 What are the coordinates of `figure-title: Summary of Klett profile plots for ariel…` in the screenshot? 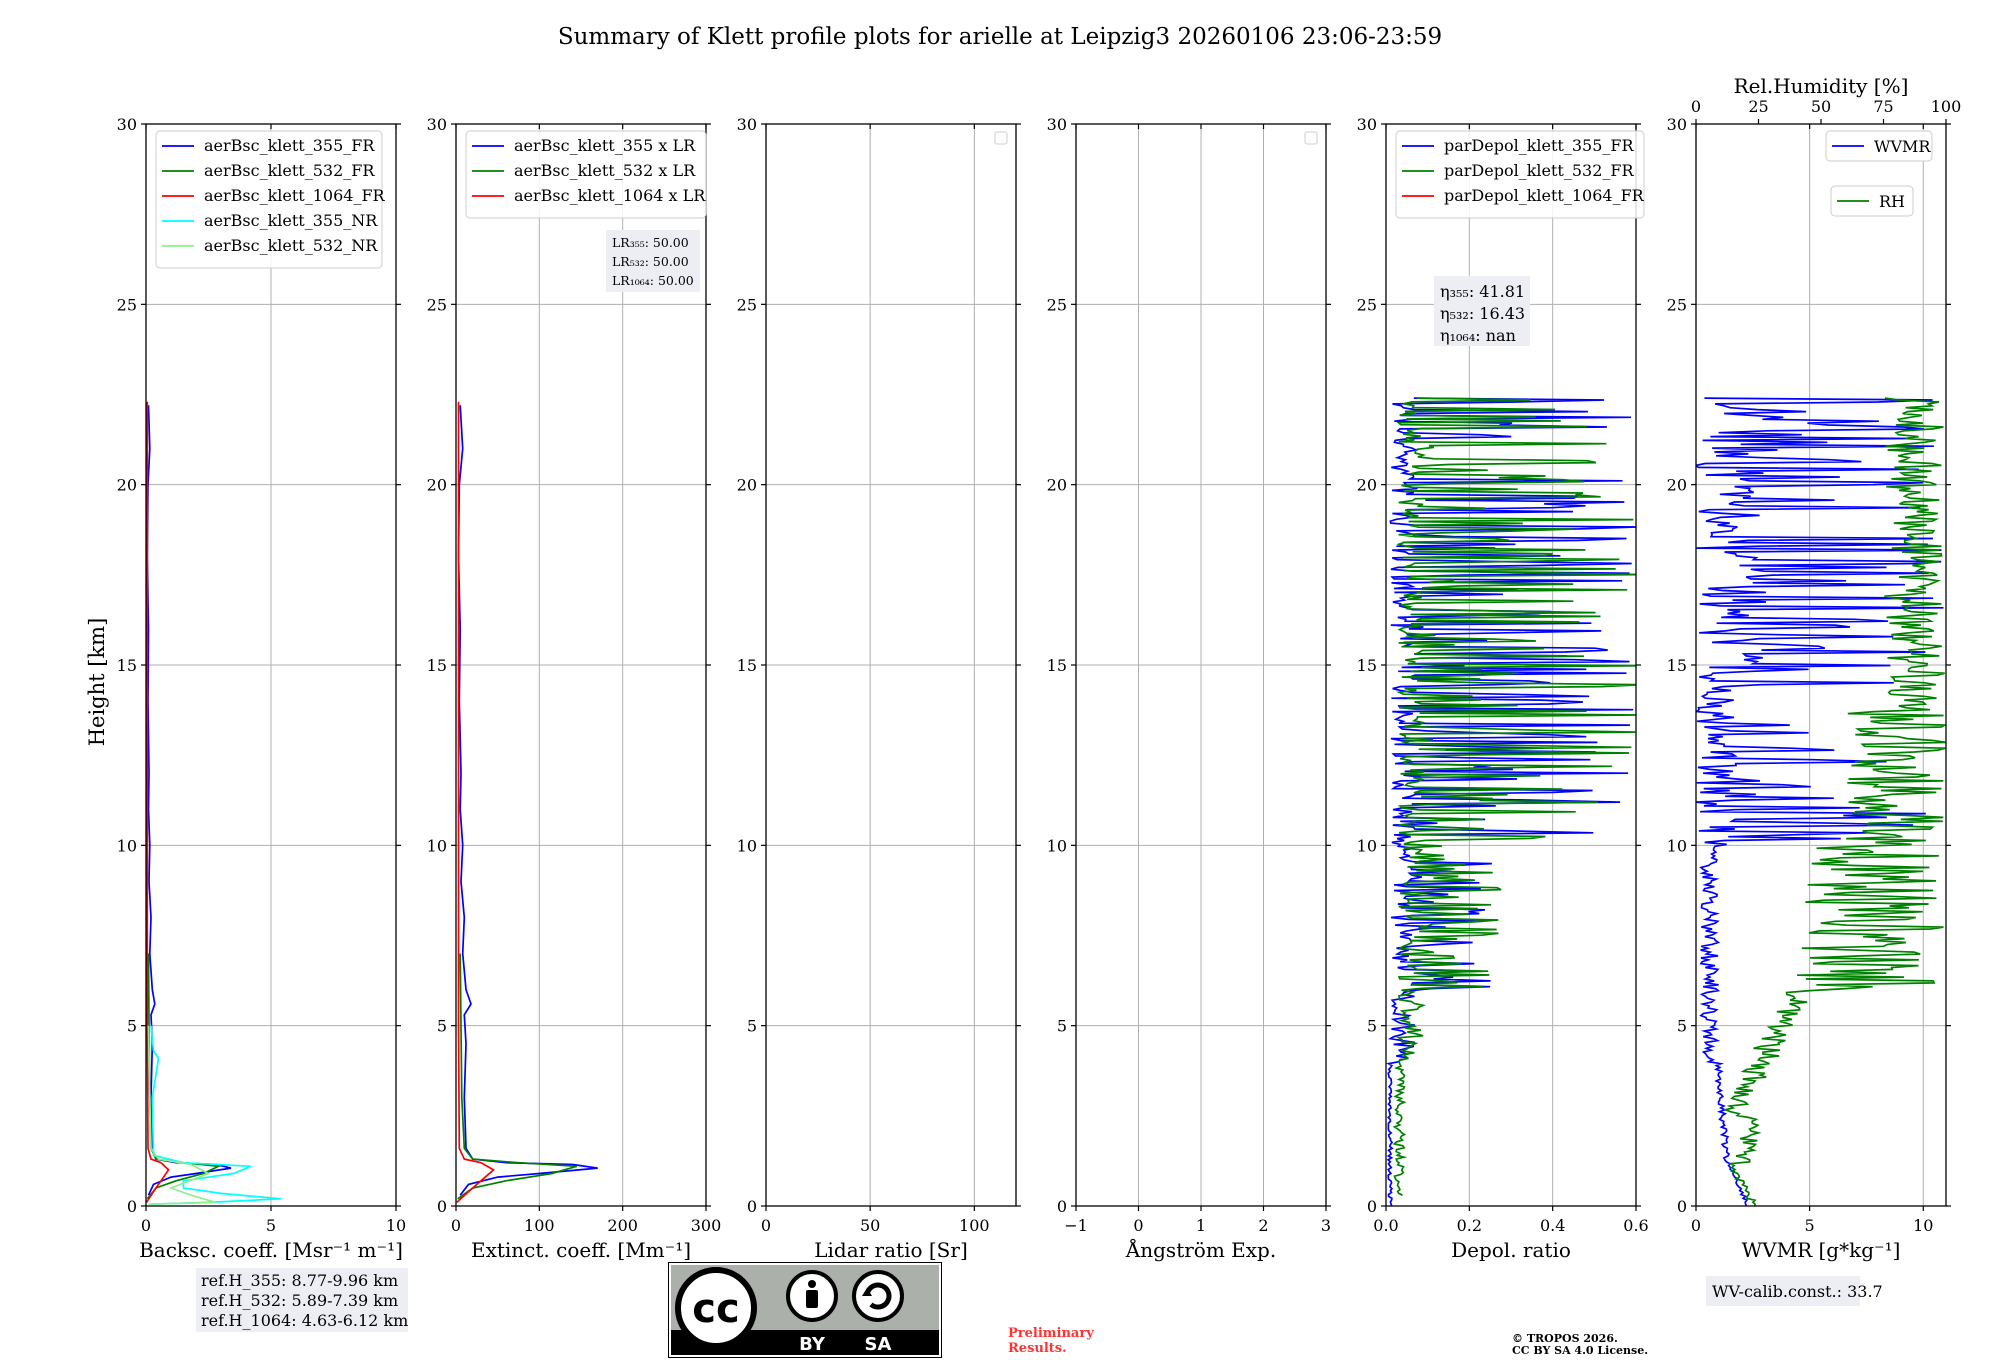 It's located at (1000, 37).